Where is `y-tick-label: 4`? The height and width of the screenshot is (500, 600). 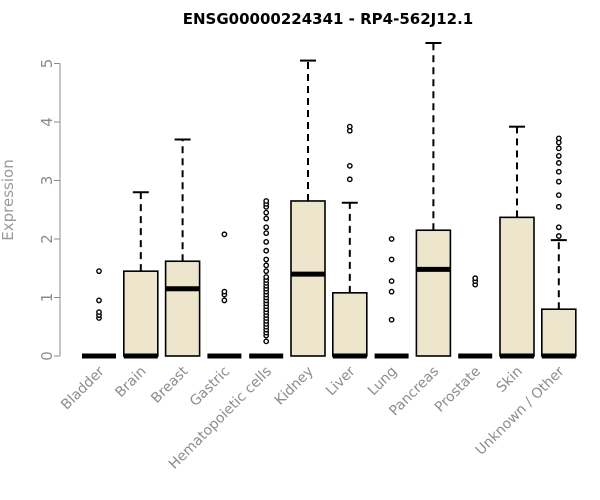
y-tick-label: 4 is located at coordinates (47, 122).